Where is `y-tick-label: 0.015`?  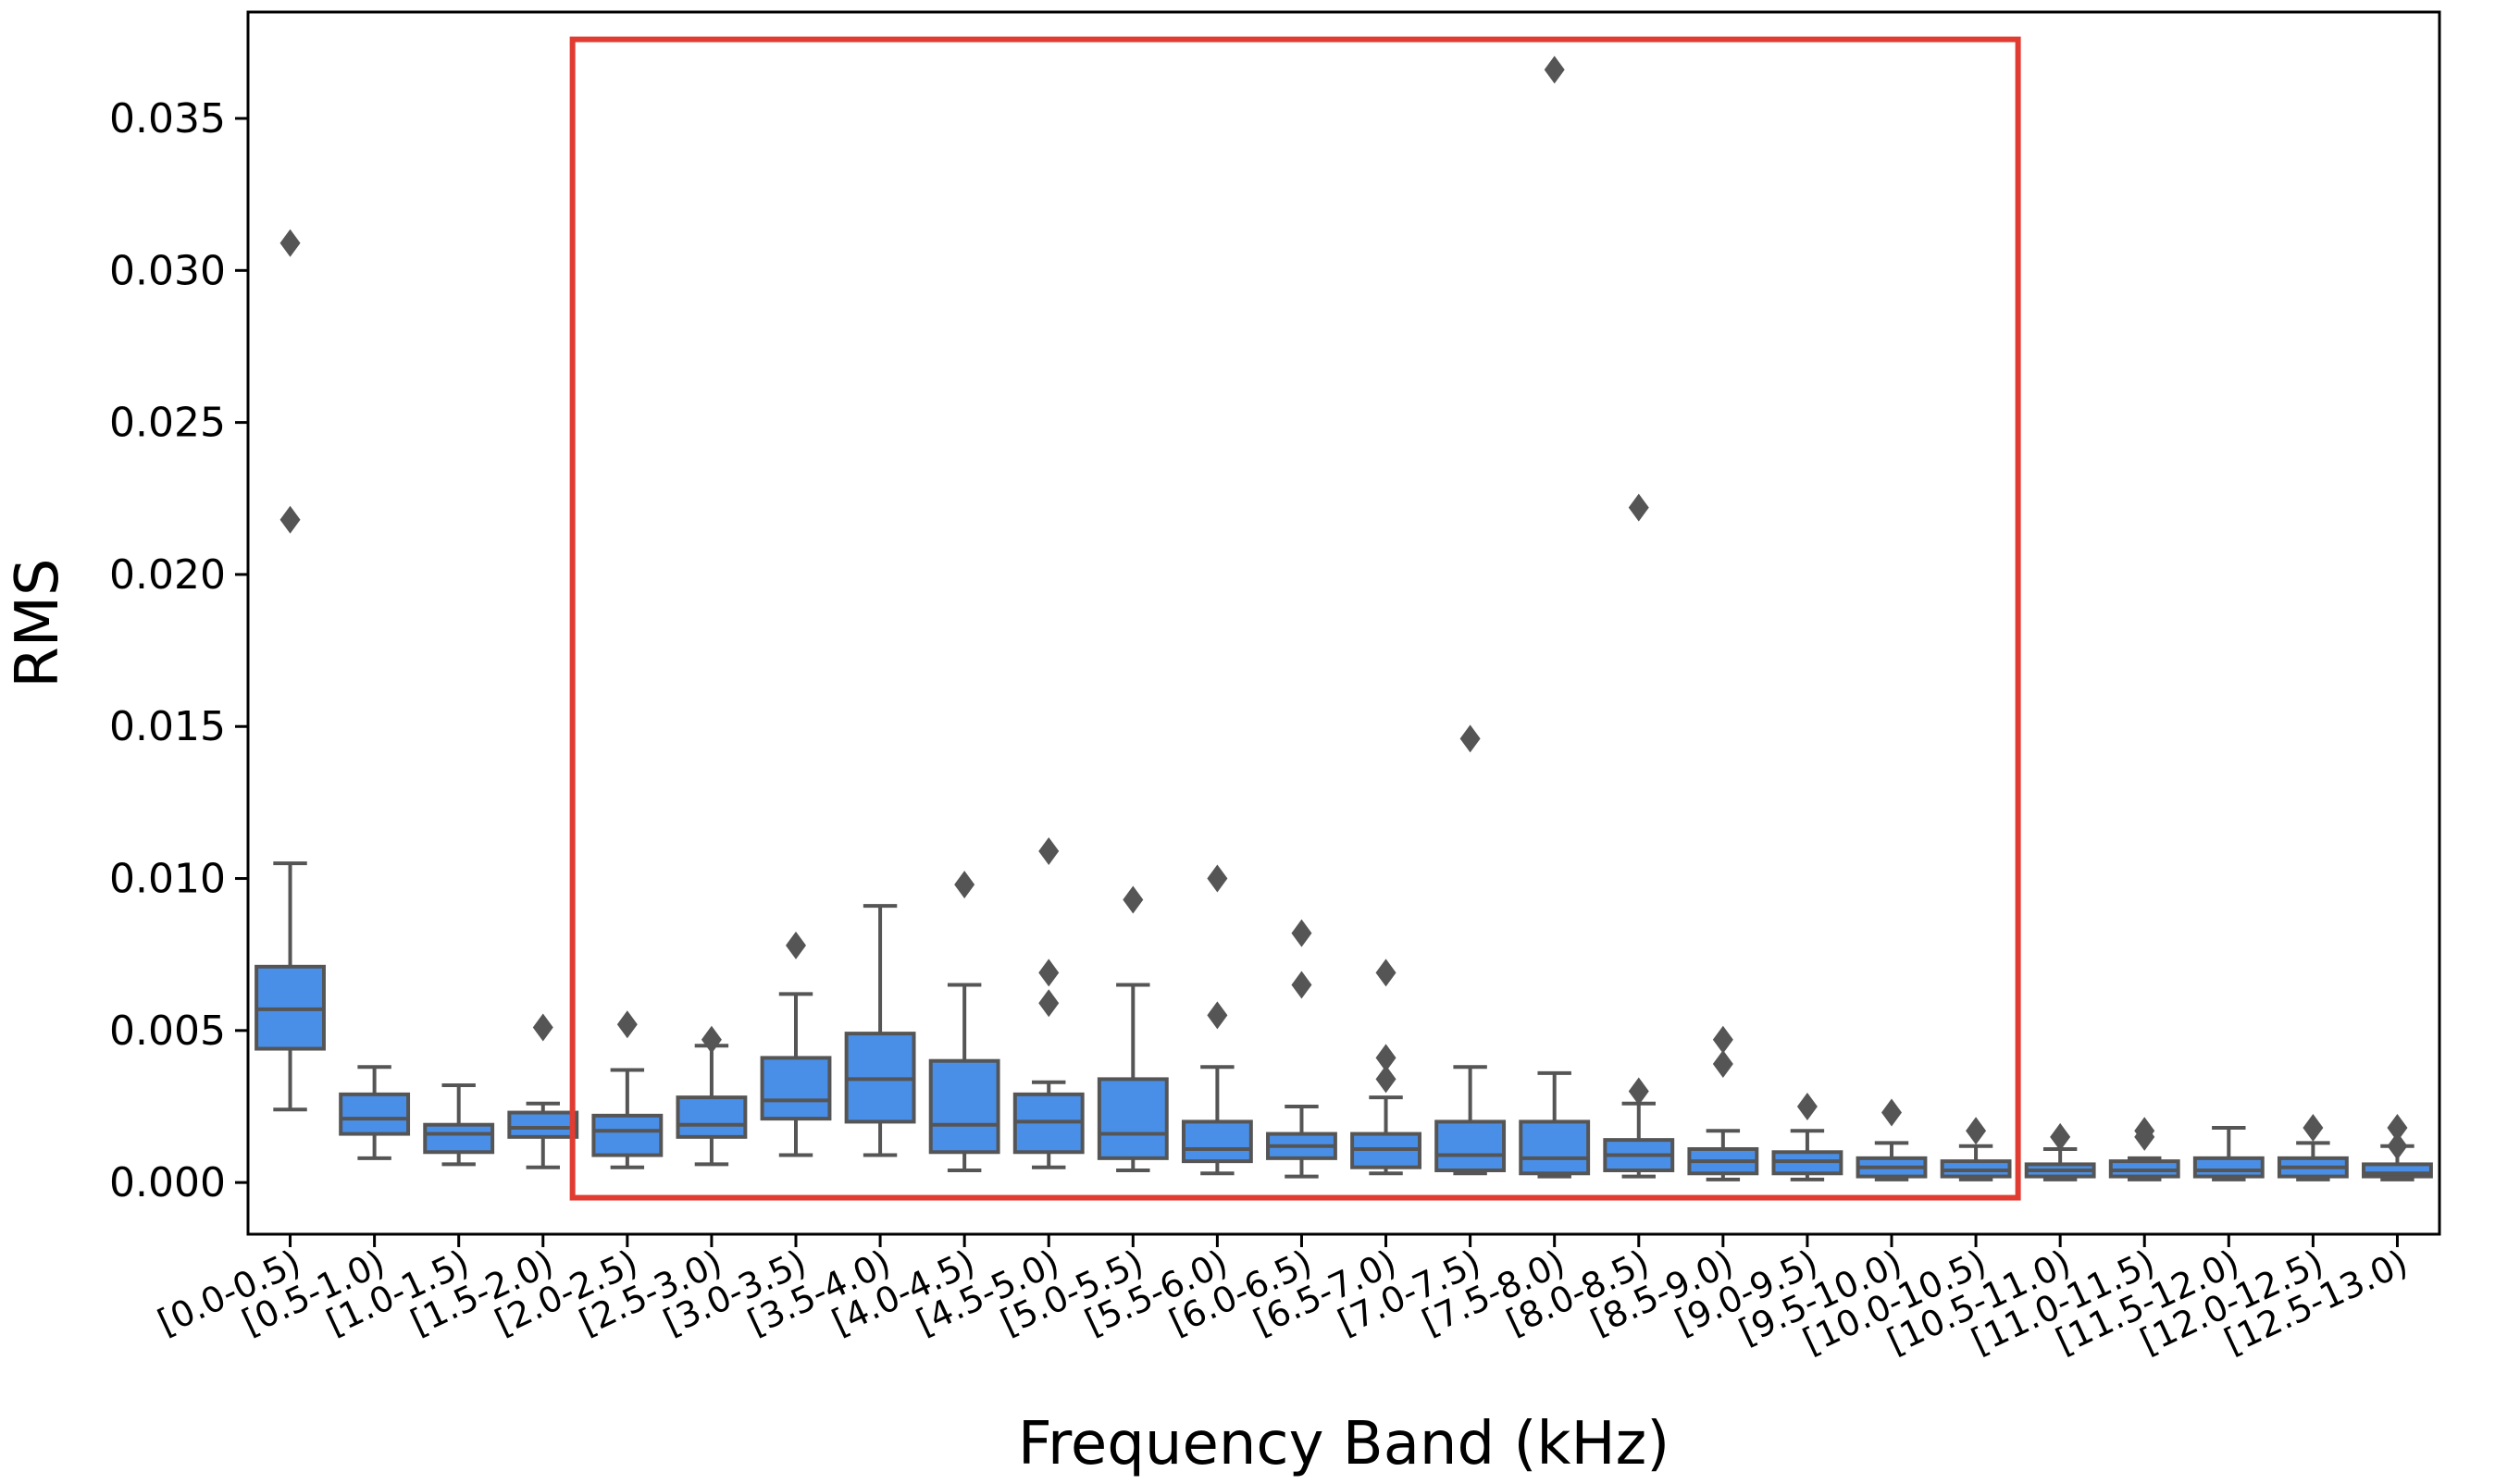 y-tick-label: 0.015 is located at coordinates (167, 726).